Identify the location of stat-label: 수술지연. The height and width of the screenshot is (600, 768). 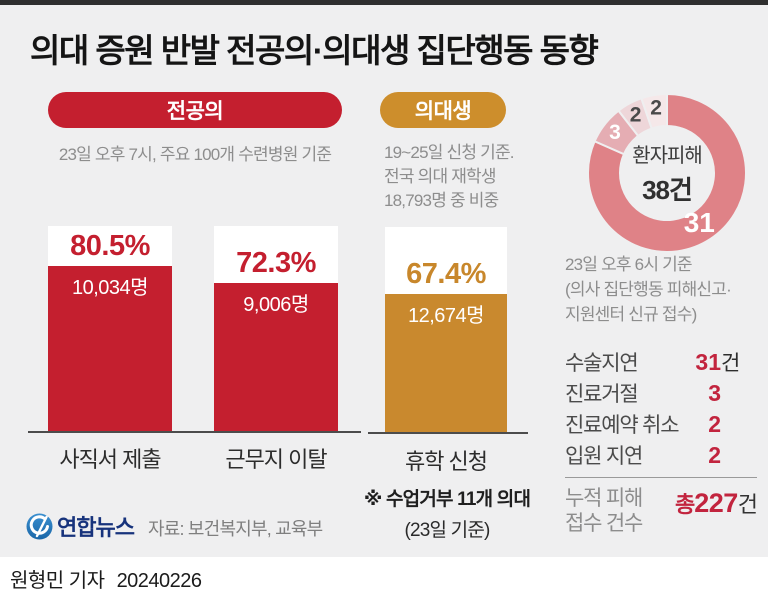
(602, 363).